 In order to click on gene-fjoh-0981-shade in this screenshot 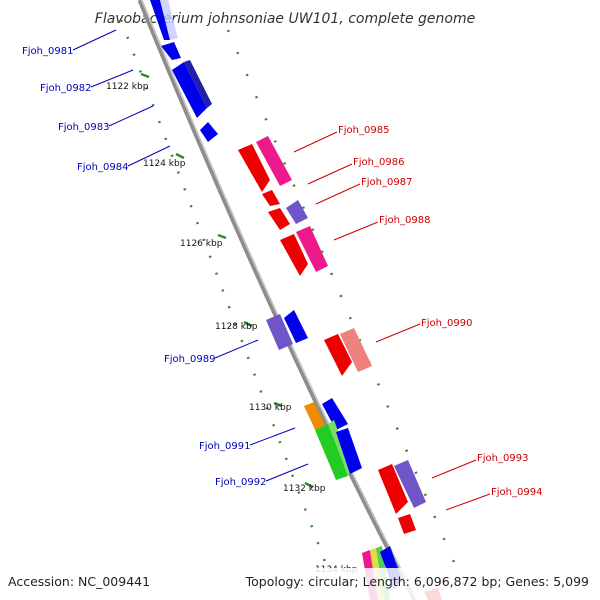, I will do `click(169, 20)`.